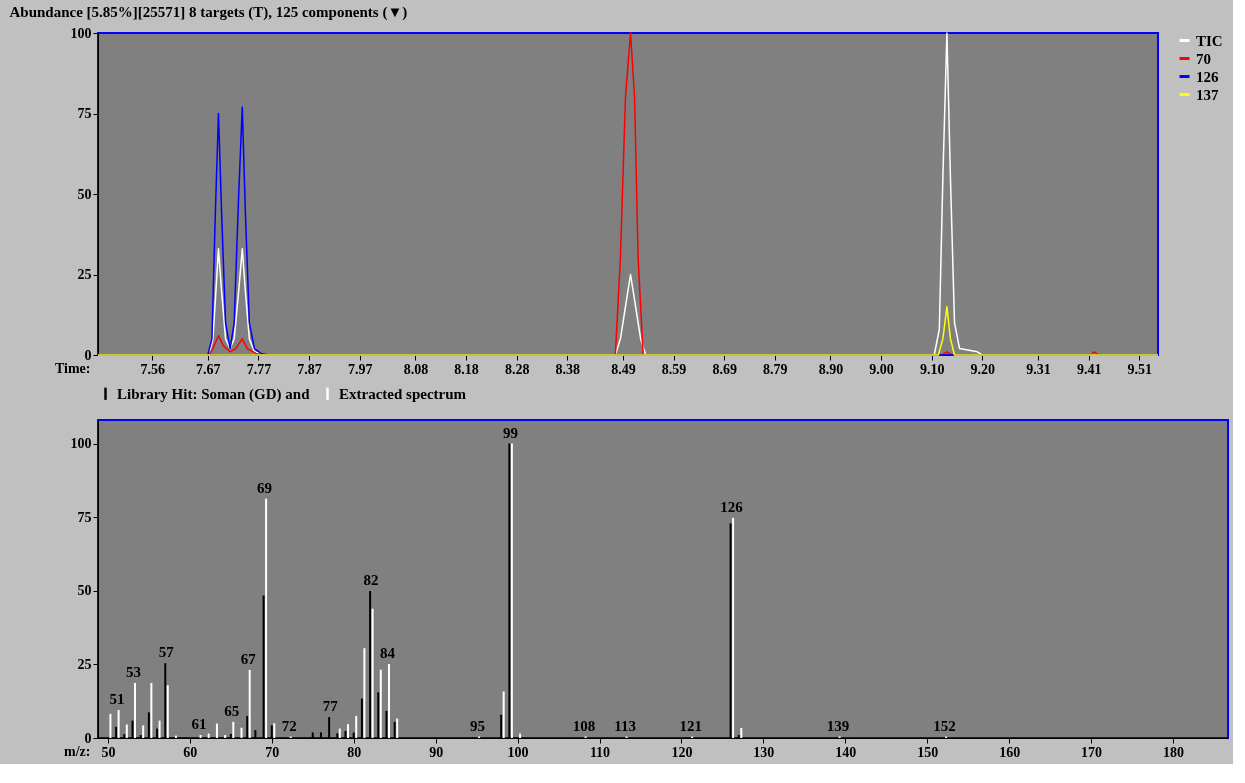 This screenshot has width=1245, height=783. What do you see at coordinates (166, 652) in the screenshot?
I see `annotation: 57` at bounding box center [166, 652].